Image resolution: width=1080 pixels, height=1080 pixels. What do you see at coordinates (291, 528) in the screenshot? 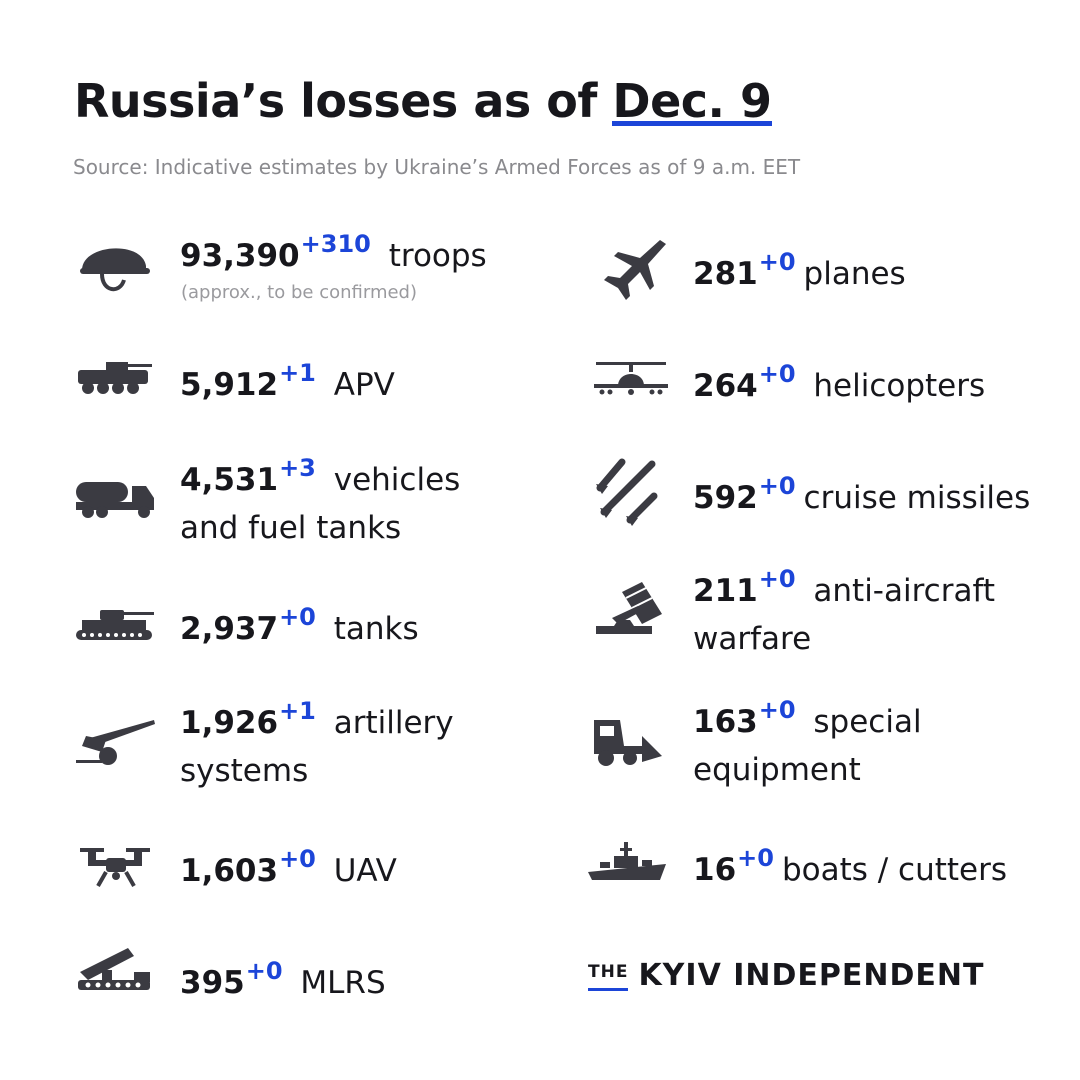
I see `stat-label-line2: and fuel tanks` at bounding box center [291, 528].